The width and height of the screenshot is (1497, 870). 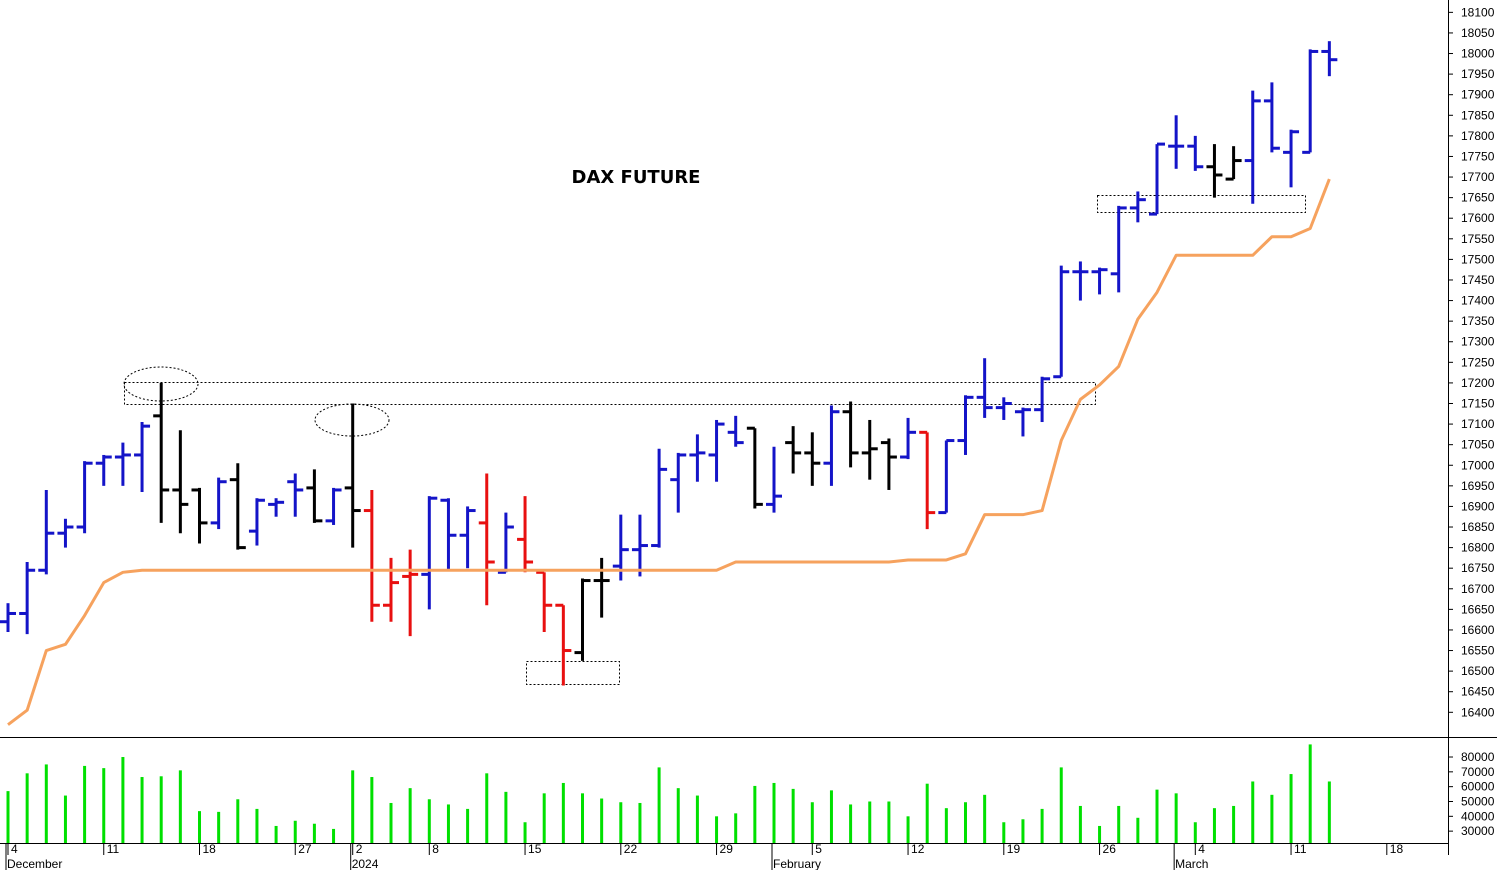 I want to click on month-label: February, so click(x=797, y=863).